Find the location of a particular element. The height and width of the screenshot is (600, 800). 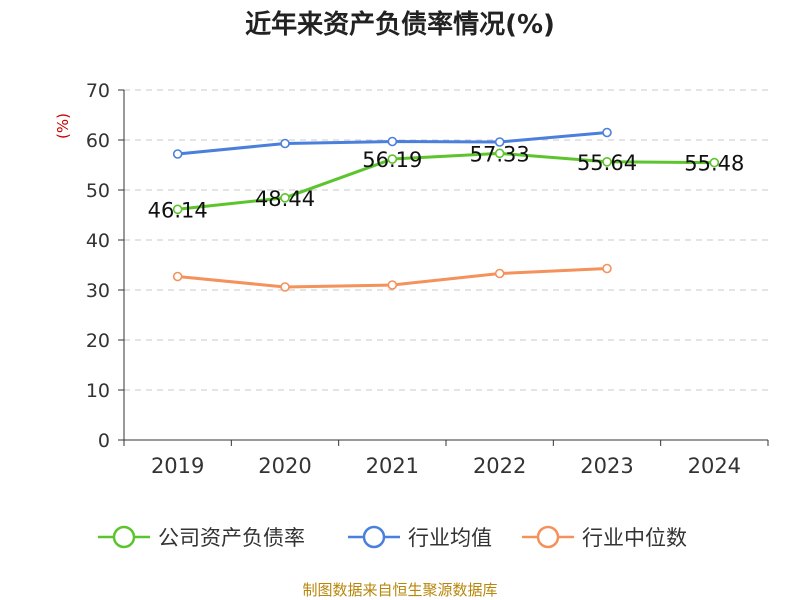

y-tick-label: 70 is located at coordinates (98, 91).